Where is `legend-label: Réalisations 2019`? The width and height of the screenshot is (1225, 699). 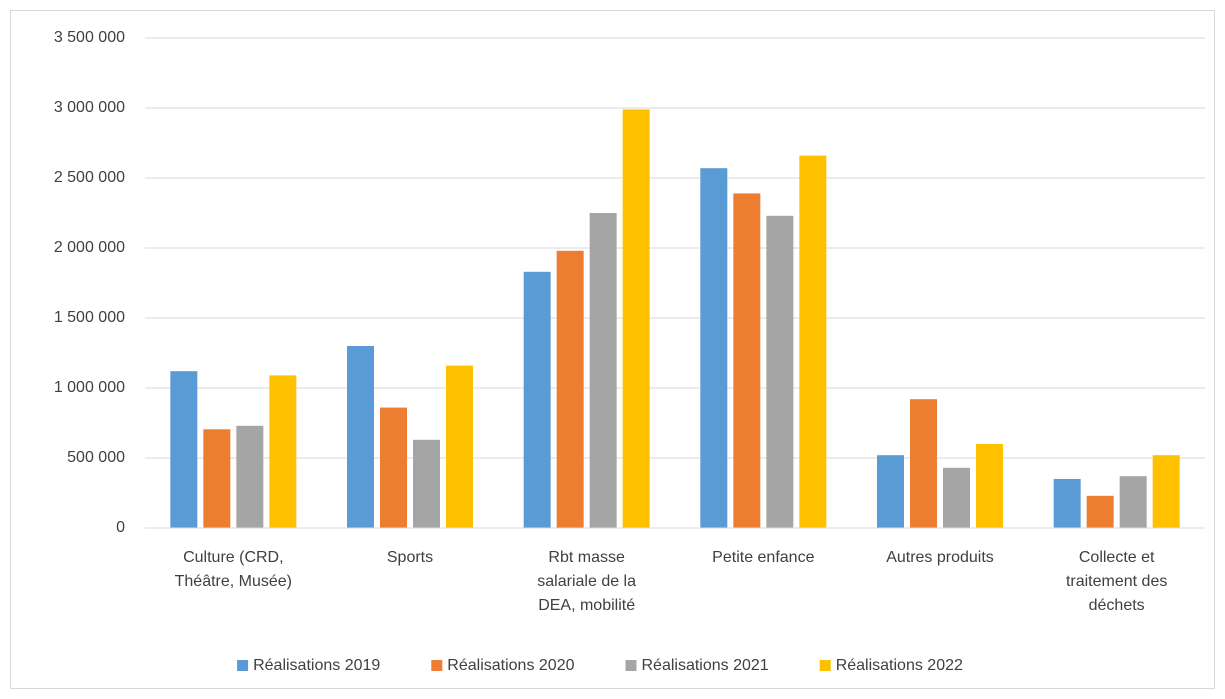 legend-label: Réalisations 2019 is located at coordinates (316, 665).